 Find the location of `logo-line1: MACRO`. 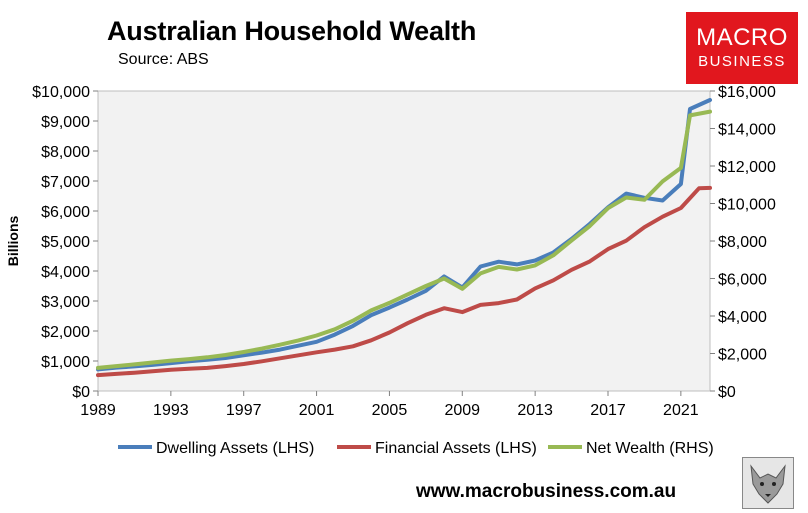

logo-line1: MACRO is located at coordinates (742, 37).